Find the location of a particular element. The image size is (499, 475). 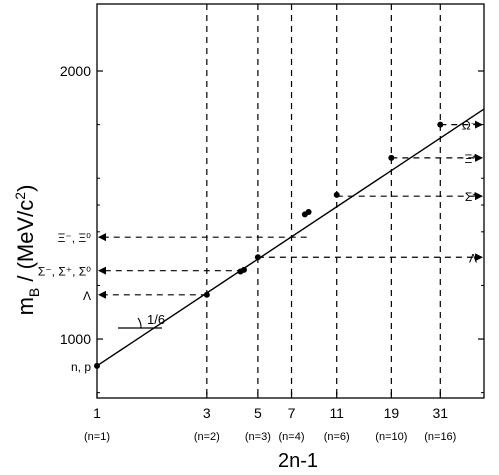

x-tick-label-1: 1 is located at coordinates (97, 413).